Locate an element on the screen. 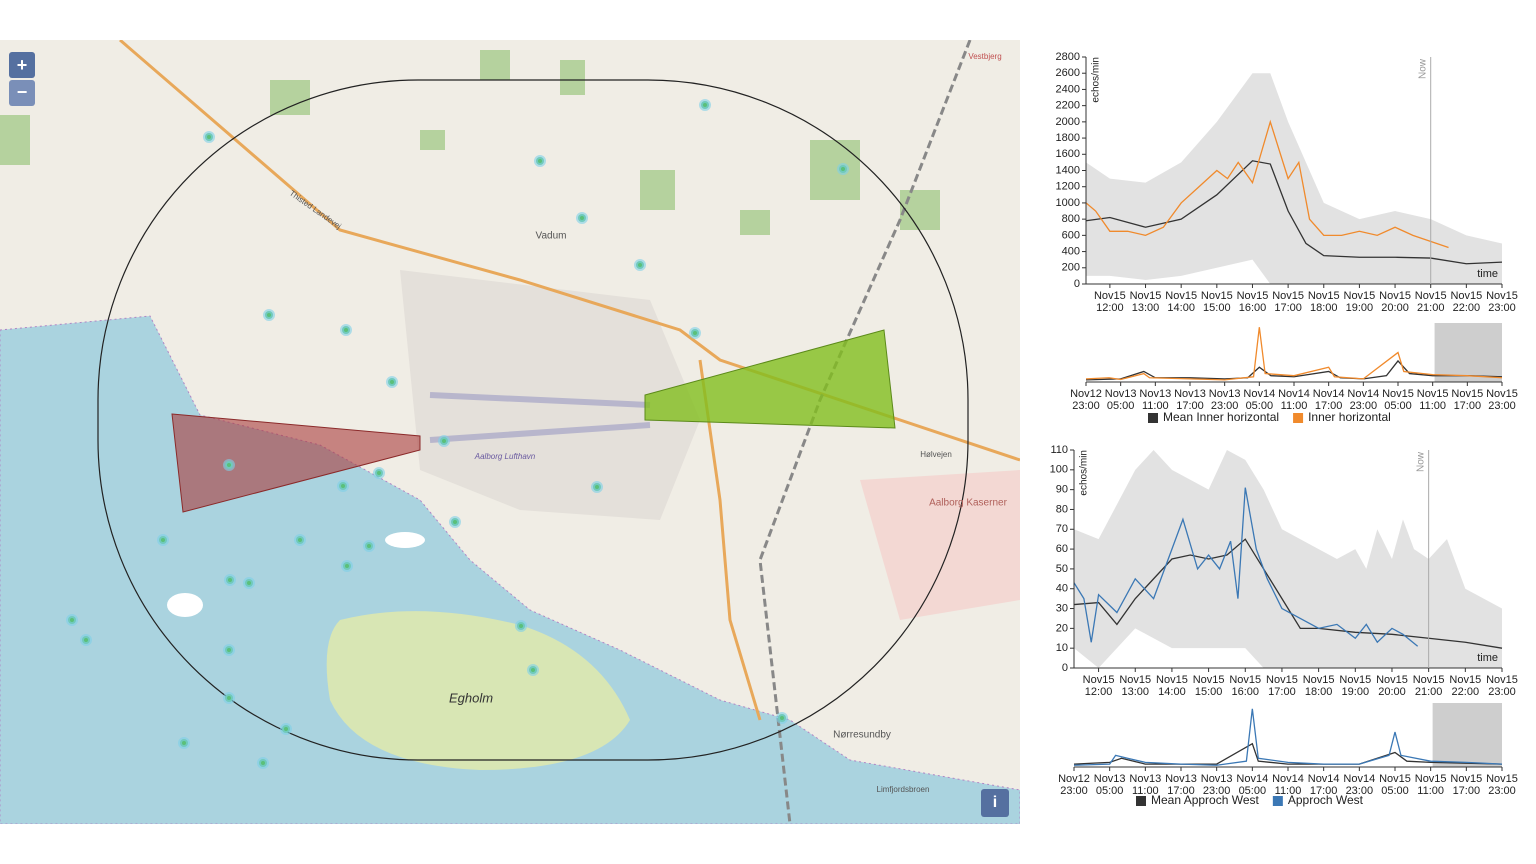  place-label: Aalborg Kaserner is located at coordinates (968, 503).